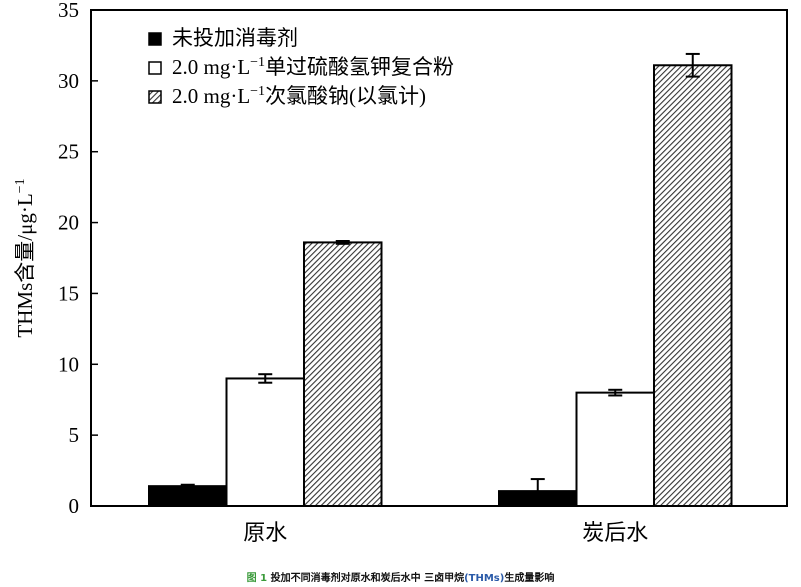 Image resolution: width=801 pixels, height=587 pixels. What do you see at coordinates (68, 223) in the screenshot?
I see `y-tick-label: 20` at bounding box center [68, 223].